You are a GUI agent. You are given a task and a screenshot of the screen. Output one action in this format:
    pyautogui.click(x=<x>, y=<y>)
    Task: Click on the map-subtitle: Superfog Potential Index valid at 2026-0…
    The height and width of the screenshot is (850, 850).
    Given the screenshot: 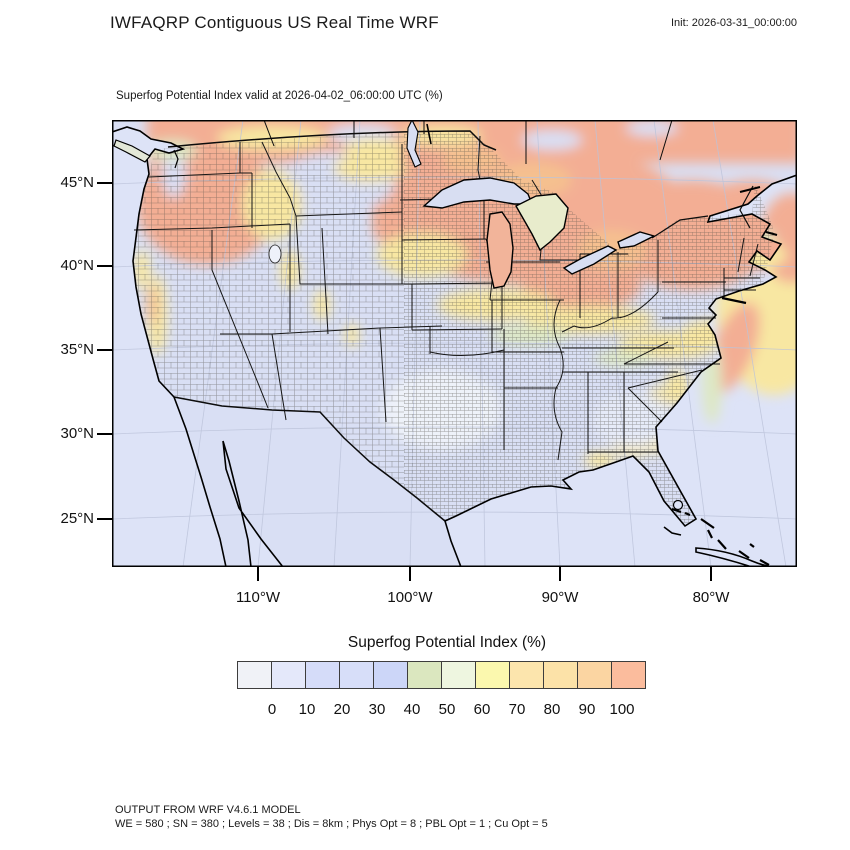 What is the action you would take?
    pyautogui.click(x=279, y=96)
    